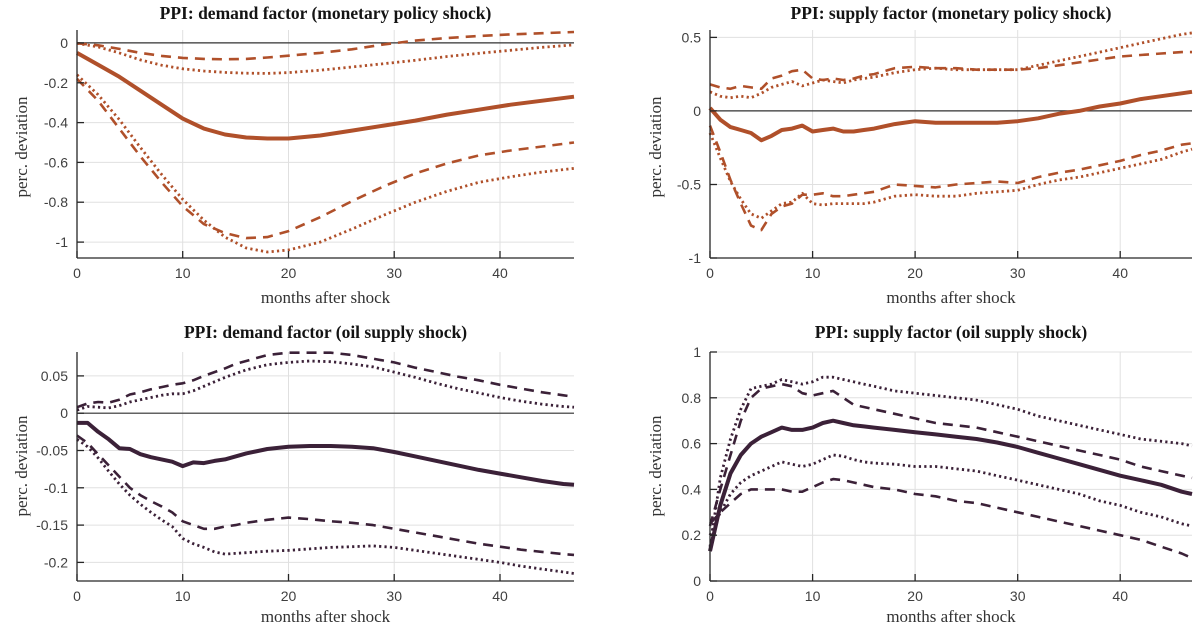 This screenshot has height=638, width=1200. I want to click on y-tick-label: 0.4, so click(692, 489).